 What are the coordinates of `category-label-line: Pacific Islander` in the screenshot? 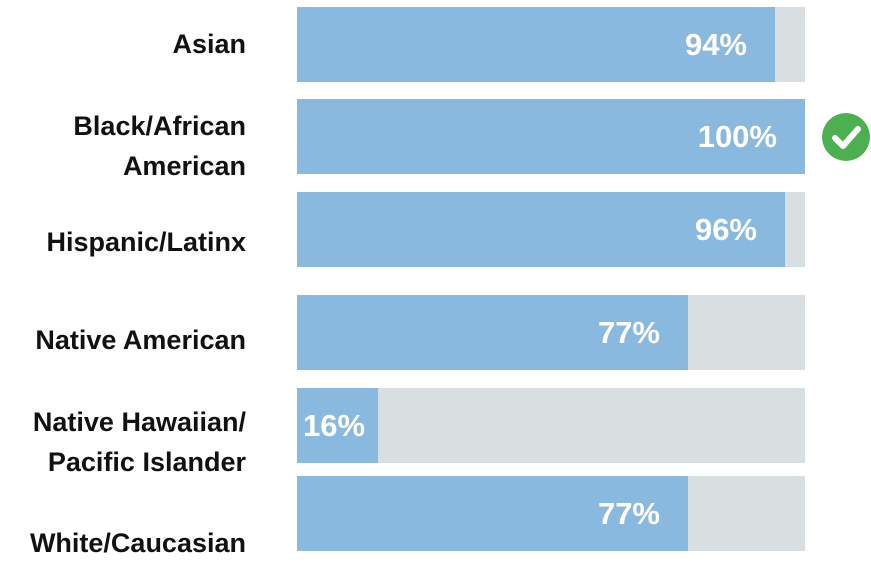 It's located at (146, 462).